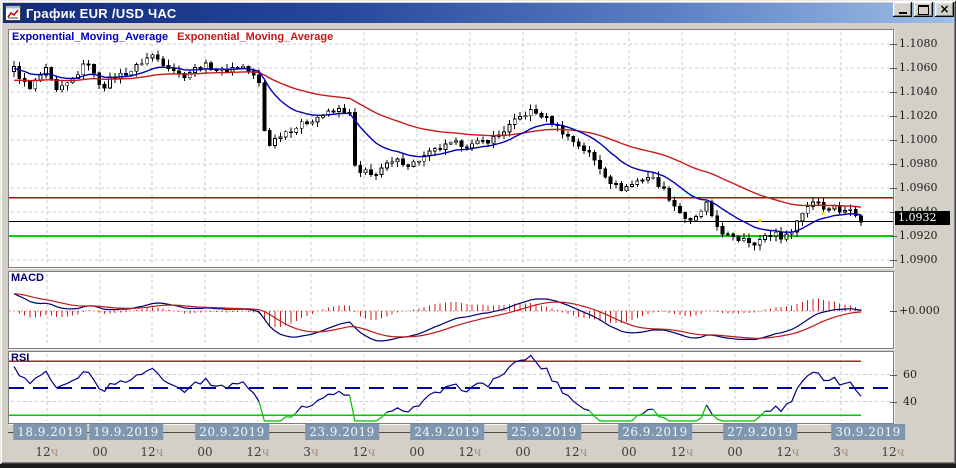 This screenshot has height=468, width=956. Describe the element at coordinates (918, 163) in the screenshot. I see `price-tick-label: 1.0980` at that location.